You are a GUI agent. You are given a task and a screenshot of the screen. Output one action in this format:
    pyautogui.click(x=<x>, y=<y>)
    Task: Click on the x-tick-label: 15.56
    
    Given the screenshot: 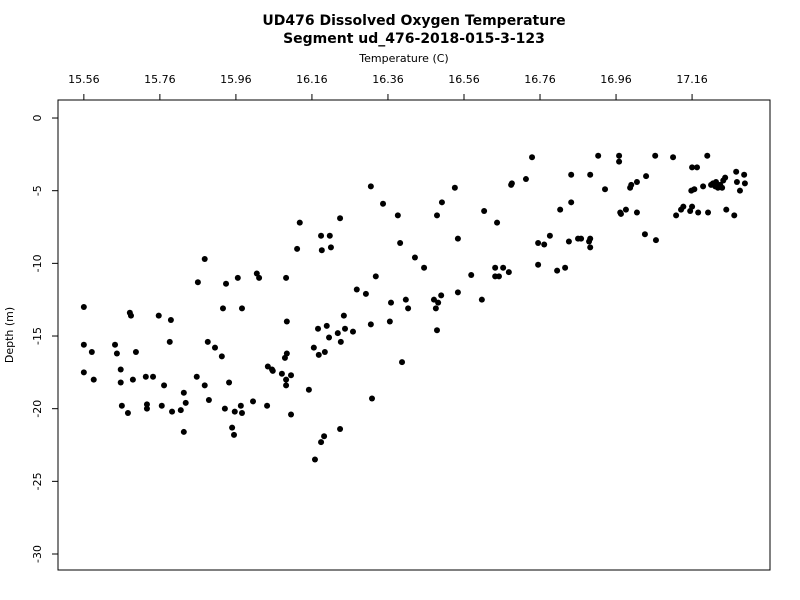 What is the action you would take?
    pyautogui.click(x=84, y=79)
    